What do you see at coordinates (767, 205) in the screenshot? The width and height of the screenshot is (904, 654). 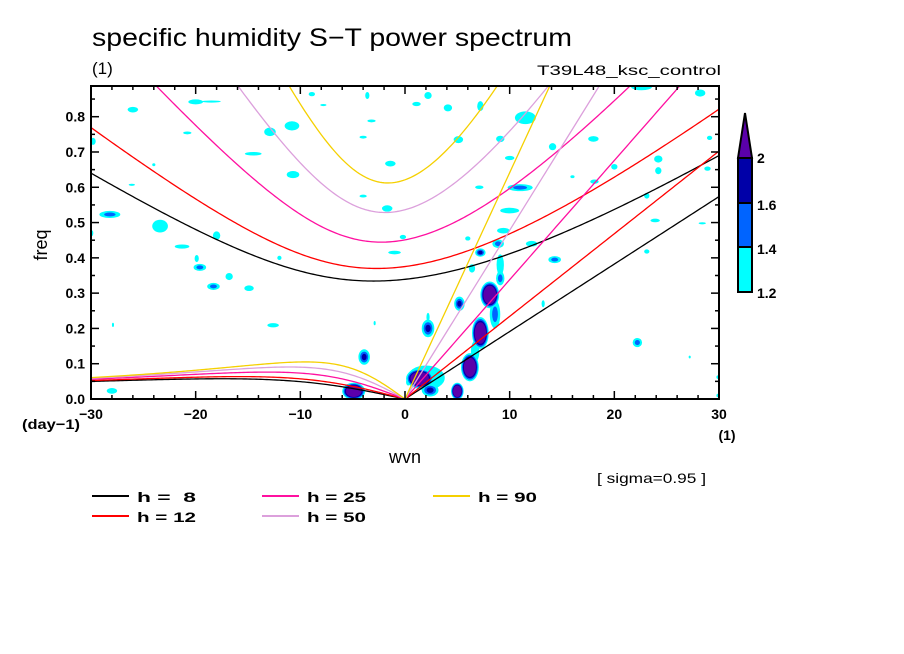 I see `colorbar-label: 1.6` at bounding box center [767, 205].